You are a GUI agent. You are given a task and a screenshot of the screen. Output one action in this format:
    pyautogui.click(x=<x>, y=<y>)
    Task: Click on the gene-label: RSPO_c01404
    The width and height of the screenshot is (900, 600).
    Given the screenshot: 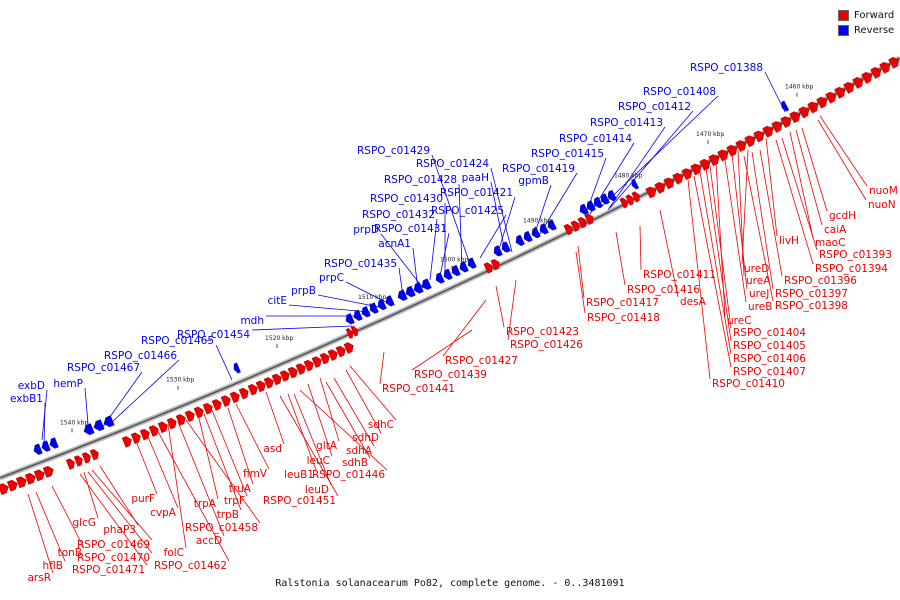 What is the action you would take?
    pyautogui.click(x=769, y=333)
    